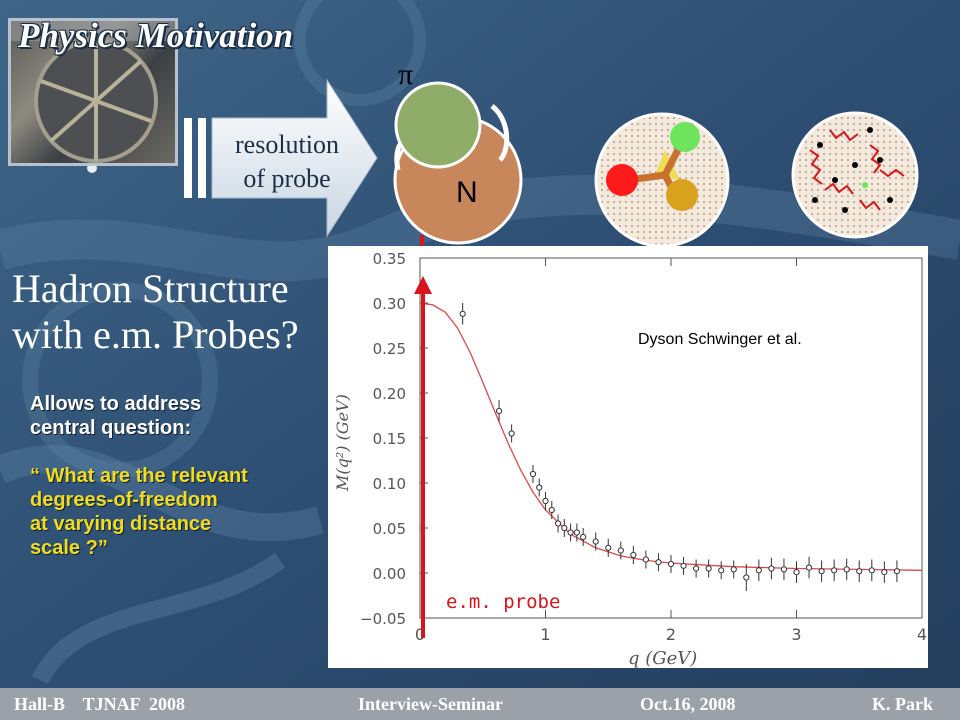 The height and width of the screenshot is (720, 960). What do you see at coordinates (458, 165) in the screenshot?
I see `nucleon-pion-icon` at bounding box center [458, 165].